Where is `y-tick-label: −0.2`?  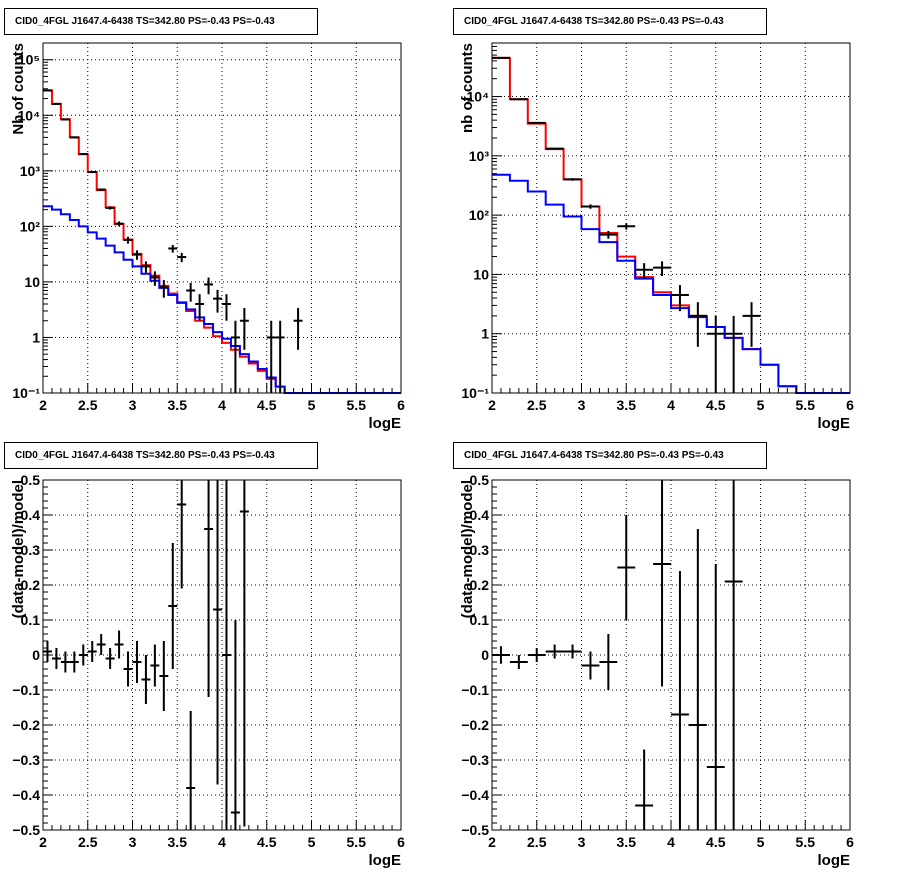 y-tick-label: −0.2 is located at coordinates (475, 725).